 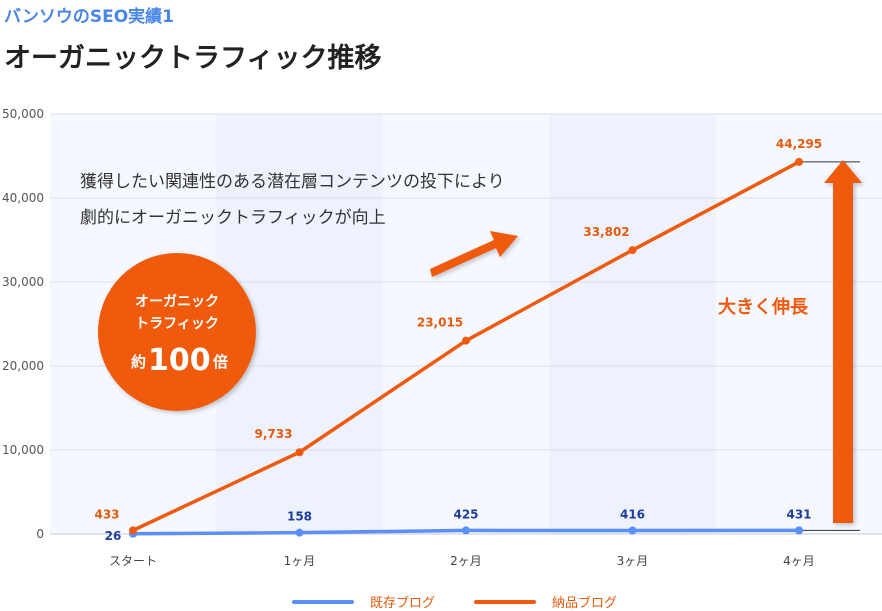 I want to click on legend-swatch-existing, so click(x=323, y=601).